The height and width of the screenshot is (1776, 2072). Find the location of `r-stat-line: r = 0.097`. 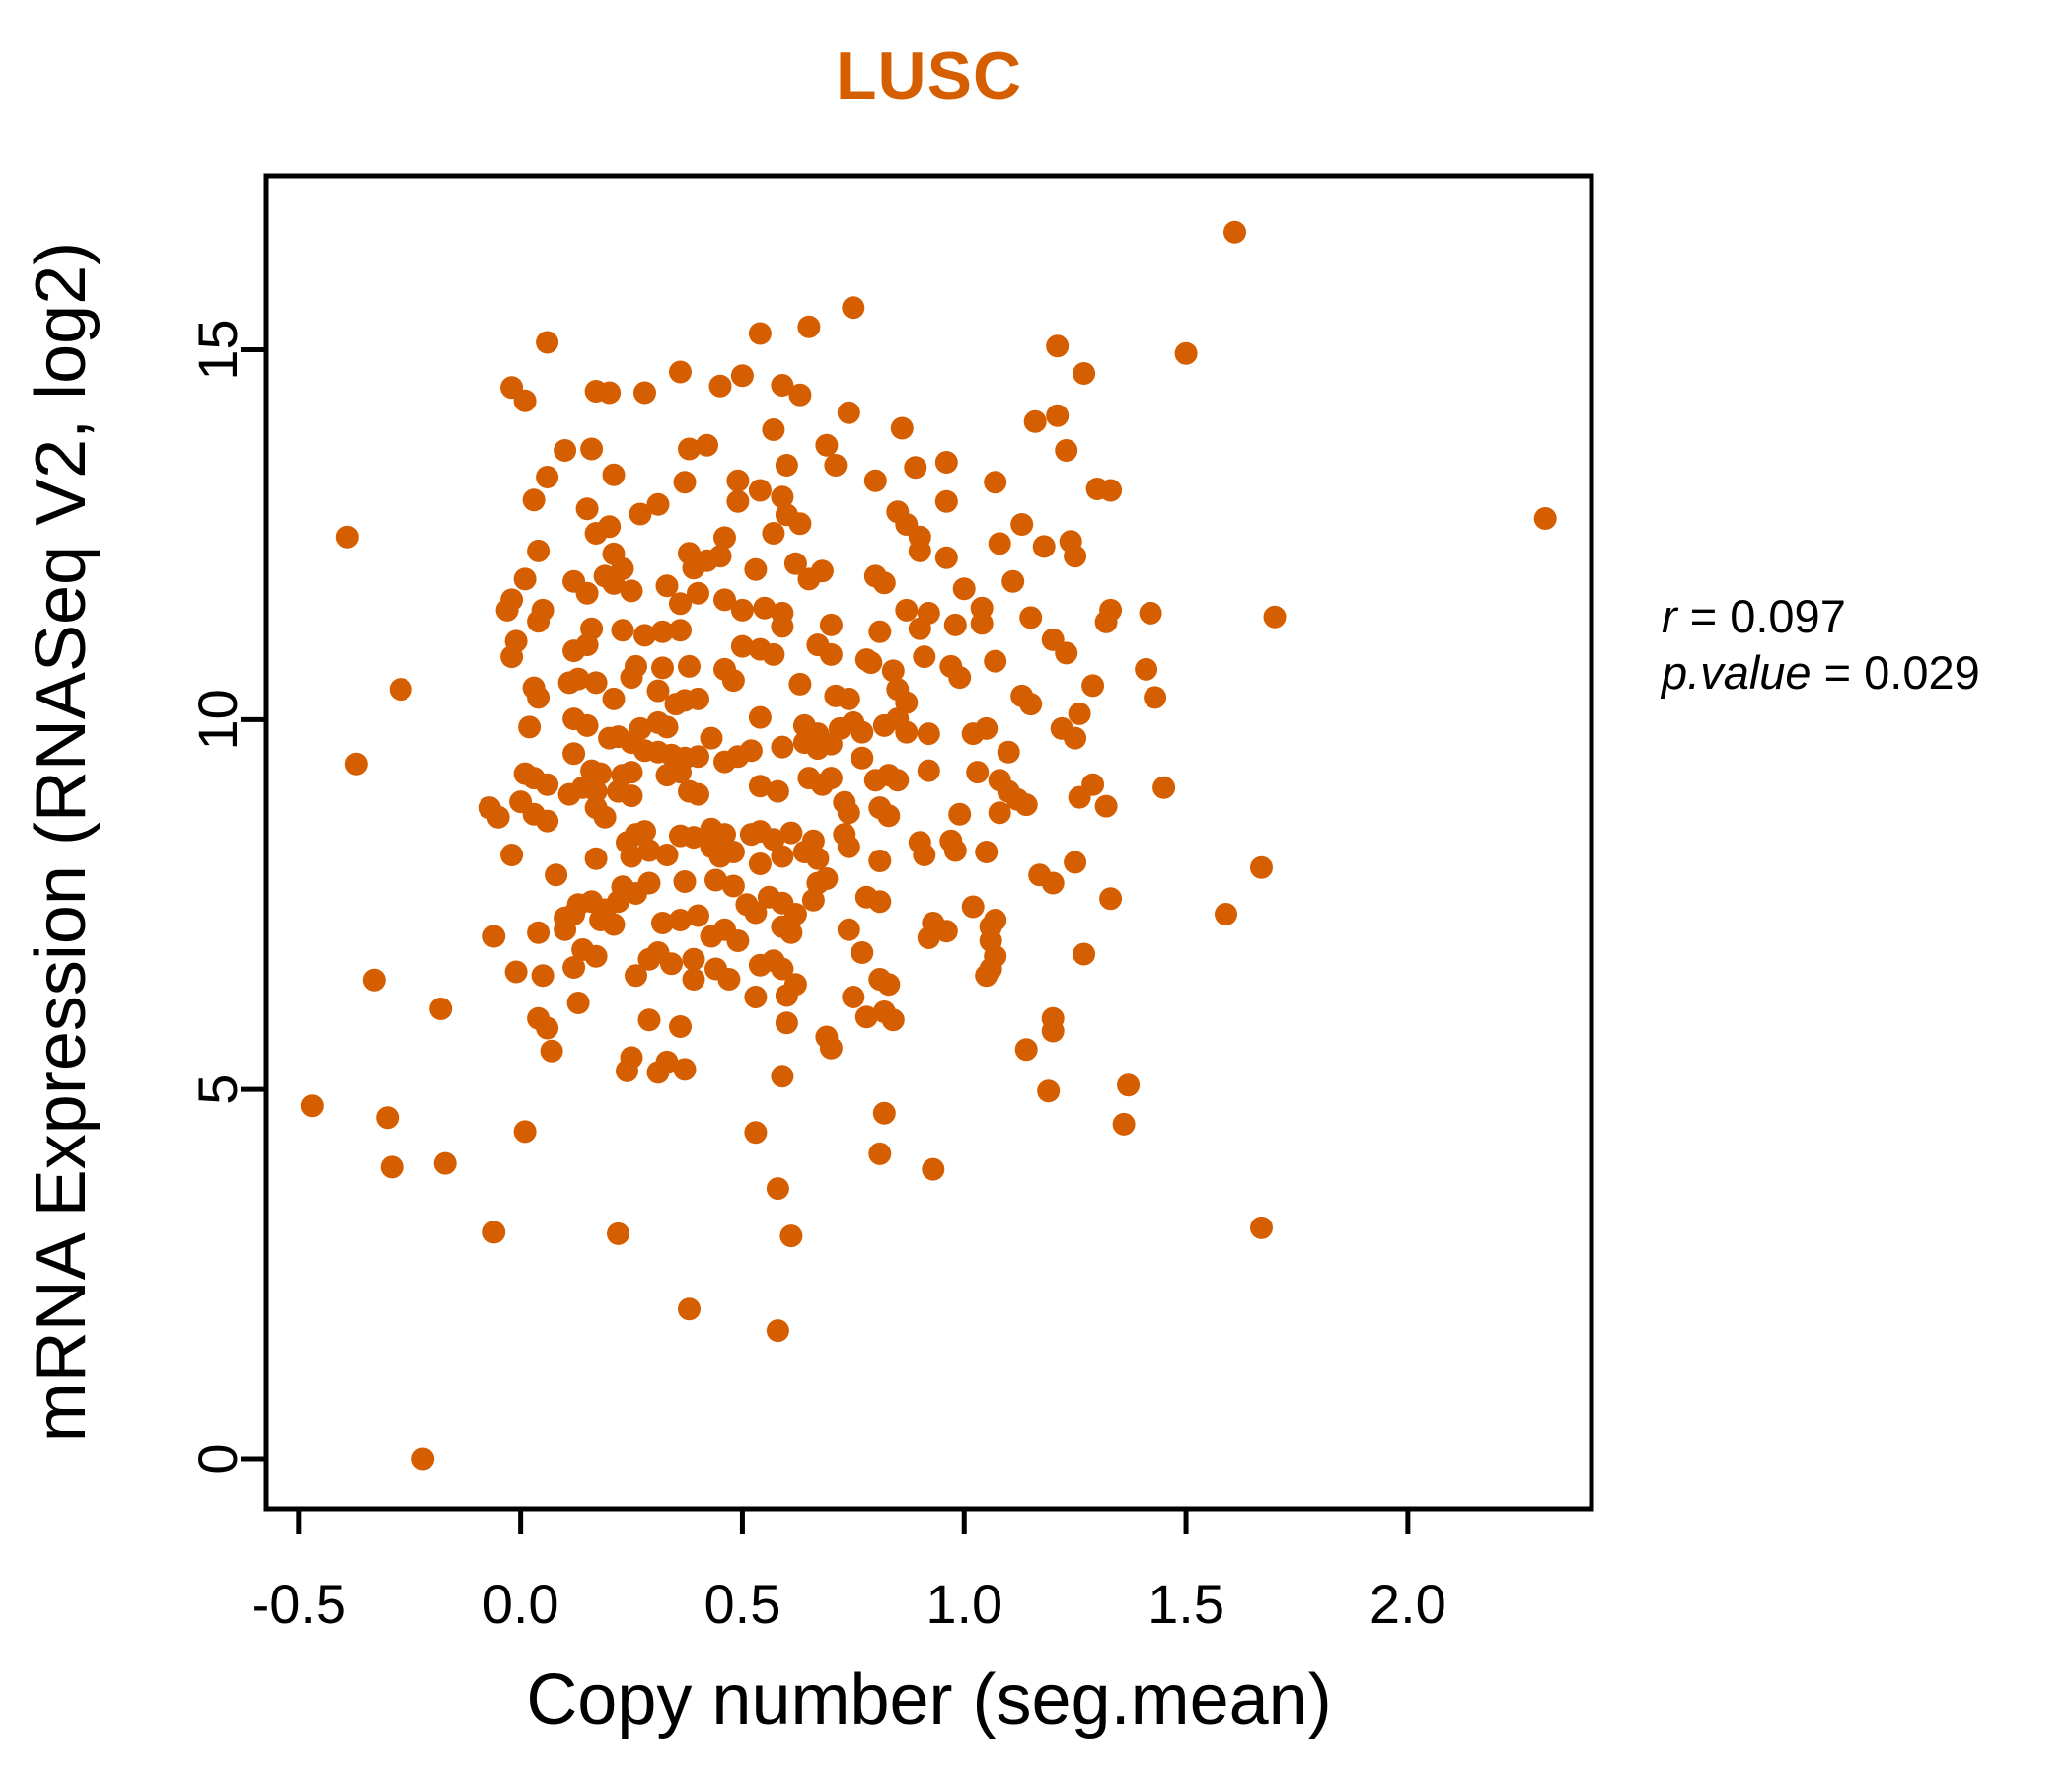

r-stat-line: r = 0.097 is located at coordinates (1821, 616).